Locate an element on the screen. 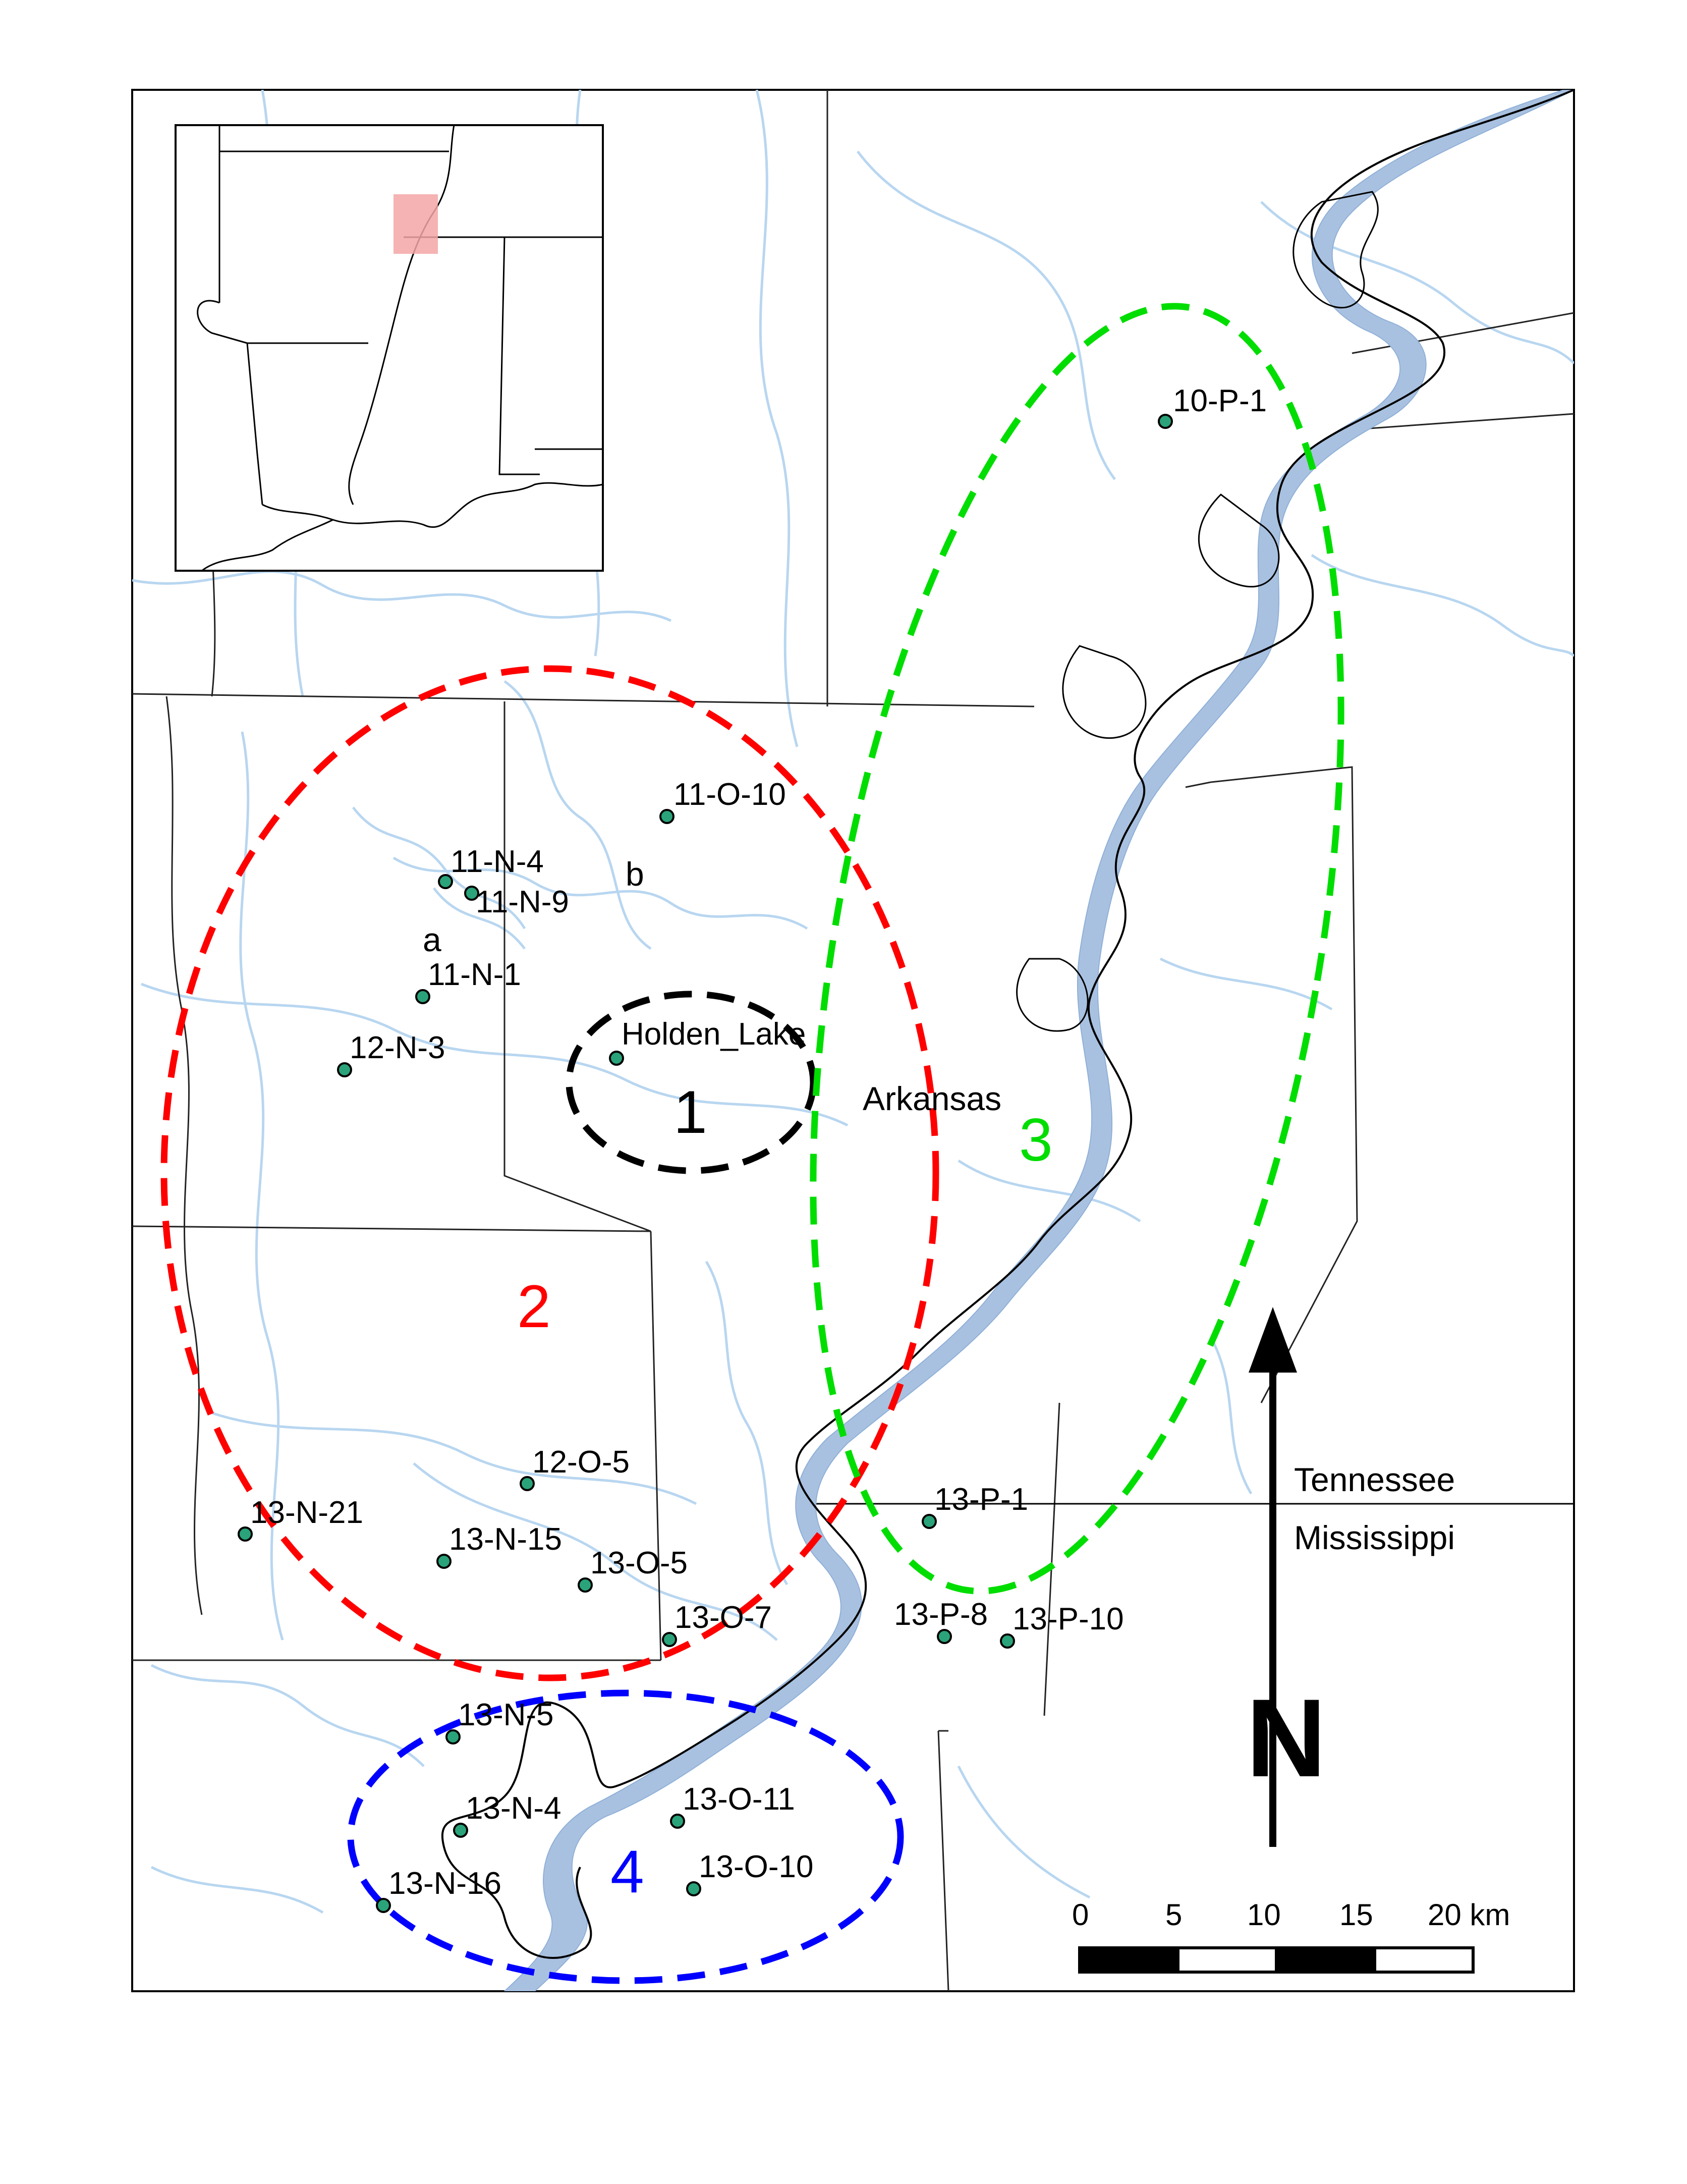 This screenshot has width=1687, height=2184. letter-a: a is located at coordinates (432, 939).